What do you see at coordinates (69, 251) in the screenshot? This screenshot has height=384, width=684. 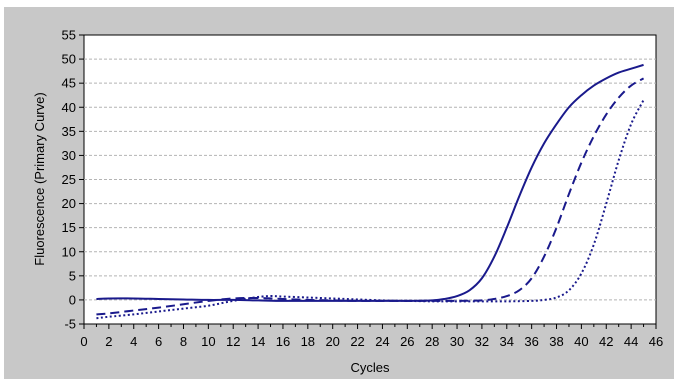 I see `y-tick-label: 10` at bounding box center [69, 251].